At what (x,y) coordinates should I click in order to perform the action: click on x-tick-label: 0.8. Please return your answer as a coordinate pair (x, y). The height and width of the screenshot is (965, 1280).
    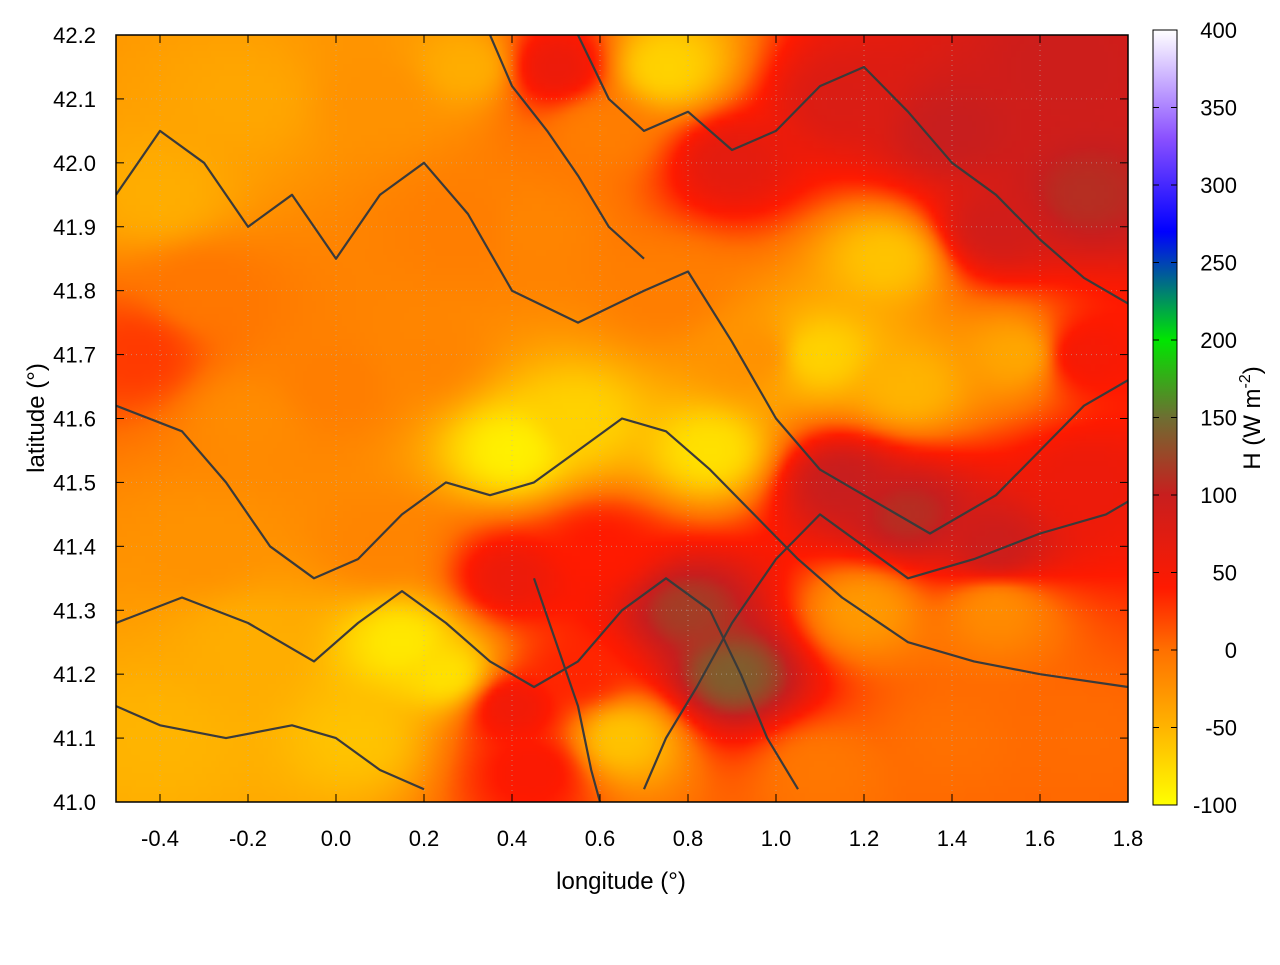
    Looking at the image, I should click on (688, 838).